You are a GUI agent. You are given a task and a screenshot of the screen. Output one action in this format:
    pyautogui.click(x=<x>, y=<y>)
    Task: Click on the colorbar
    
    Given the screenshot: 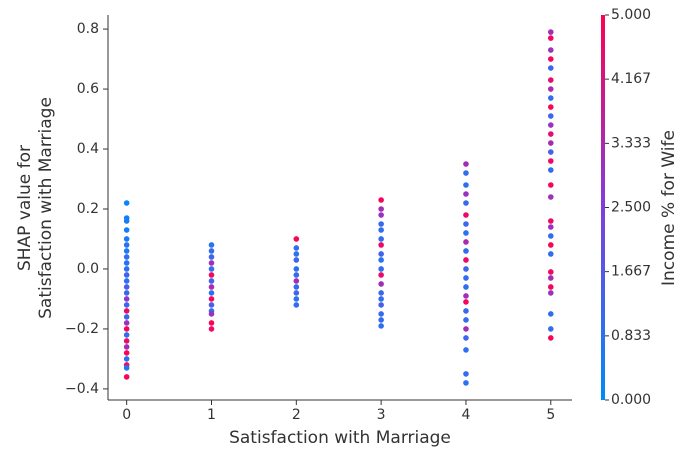 What is the action you would take?
    pyautogui.click(x=603, y=207)
    